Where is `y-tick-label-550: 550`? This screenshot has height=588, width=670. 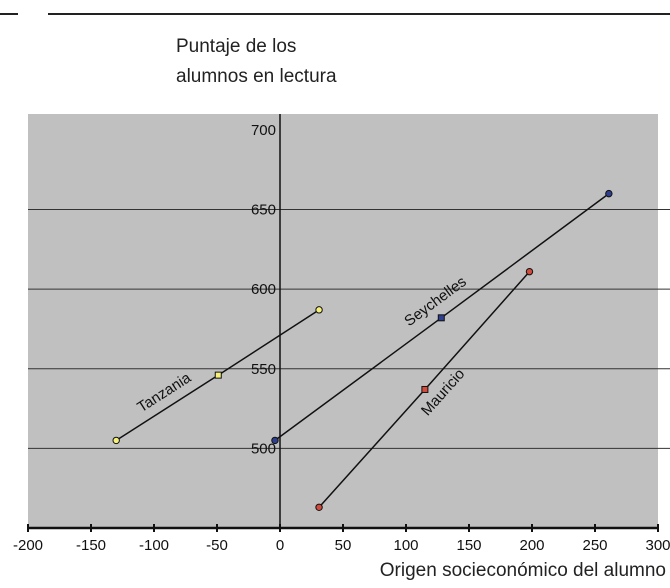 y-tick-label-550: 550 is located at coordinates (263, 369).